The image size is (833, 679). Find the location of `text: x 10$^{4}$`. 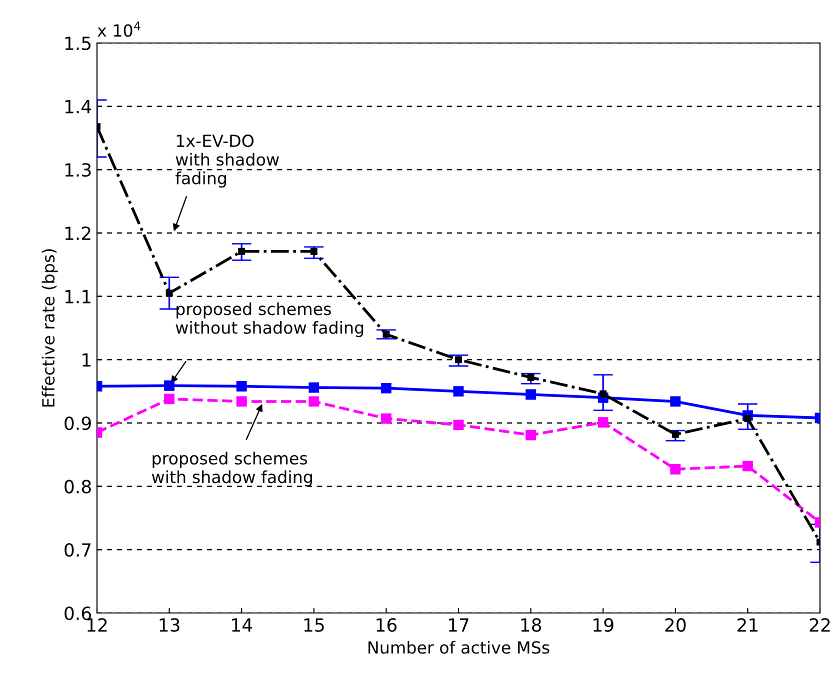

text: x 10$^{4}$ is located at coordinates (118, 29).